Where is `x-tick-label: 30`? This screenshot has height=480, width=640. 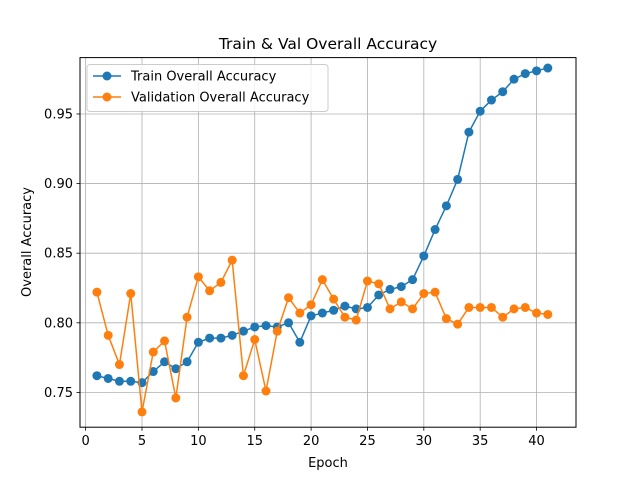 x-tick-label: 30 is located at coordinates (424, 441).